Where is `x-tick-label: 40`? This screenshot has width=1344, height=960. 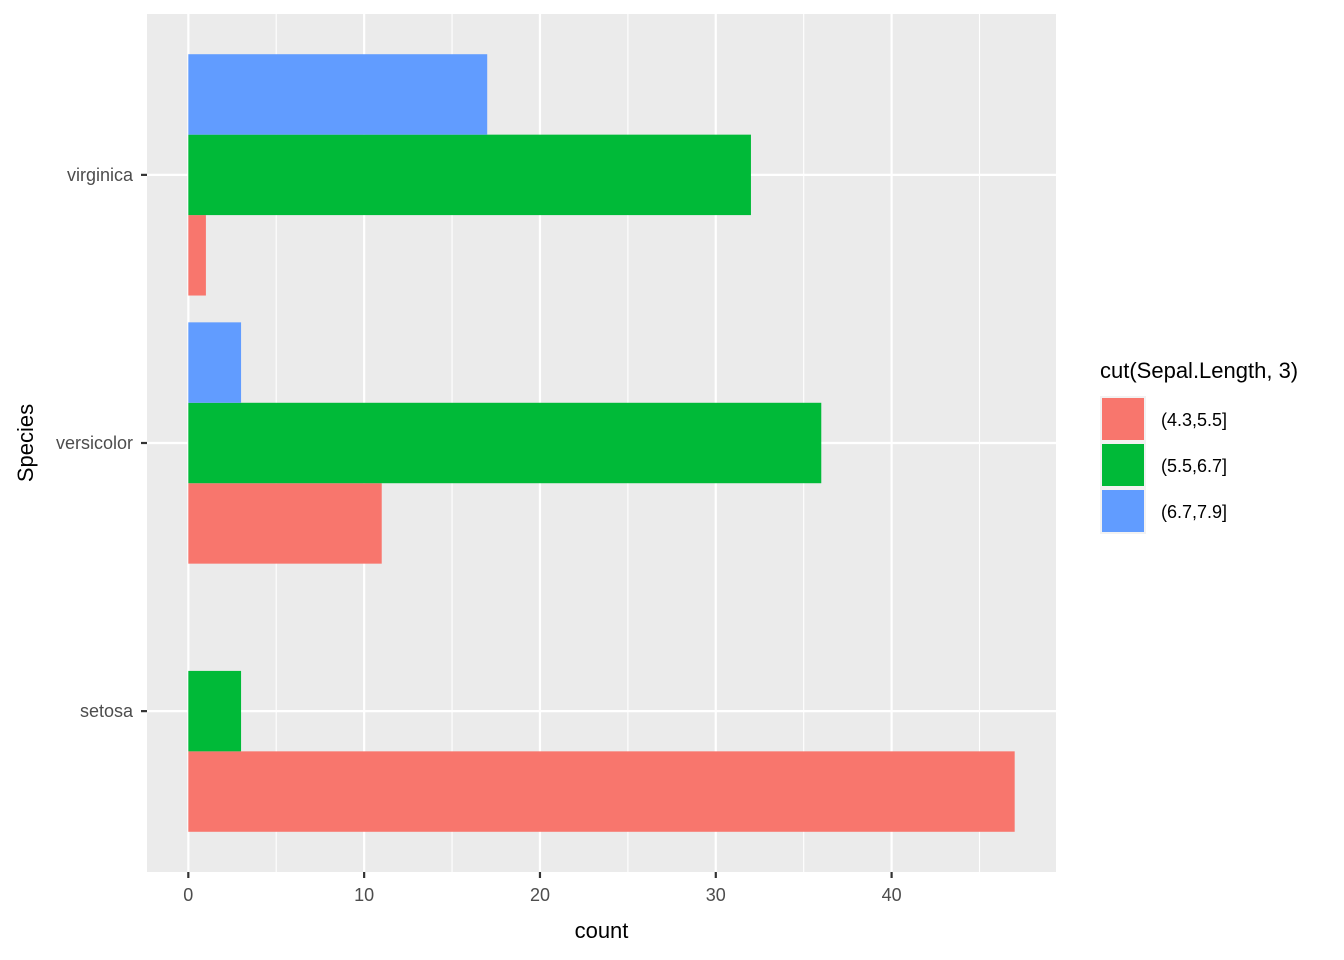
x-tick-label: 40 is located at coordinates (892, 895).